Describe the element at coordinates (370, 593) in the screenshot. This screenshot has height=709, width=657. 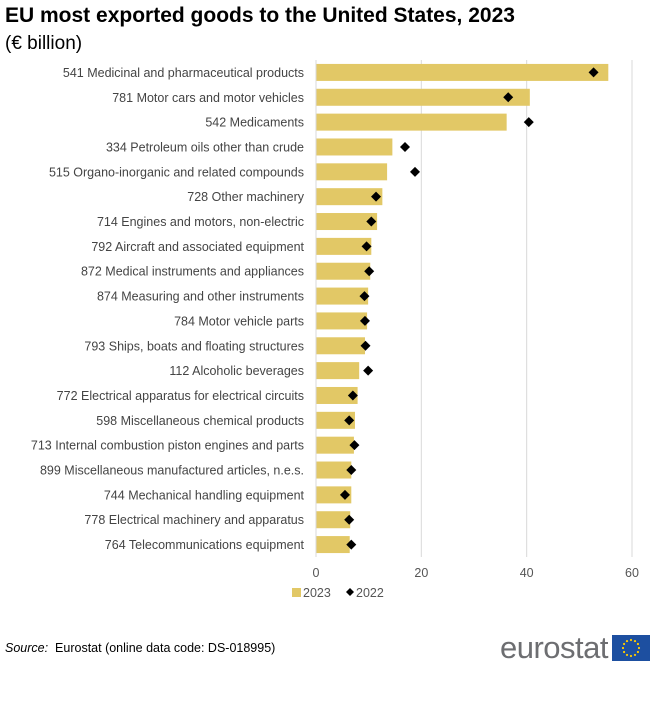
I see `legend-label-2022: 2022` at that location.